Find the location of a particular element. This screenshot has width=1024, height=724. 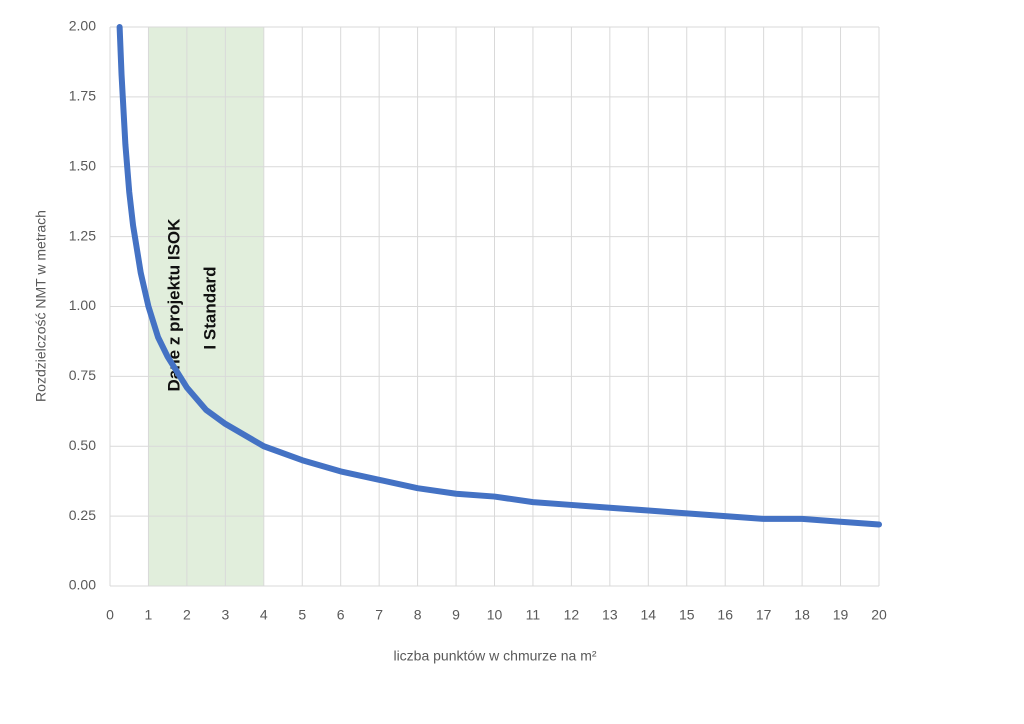

x-tick-label: 18 is located at coordinates (802, 615).